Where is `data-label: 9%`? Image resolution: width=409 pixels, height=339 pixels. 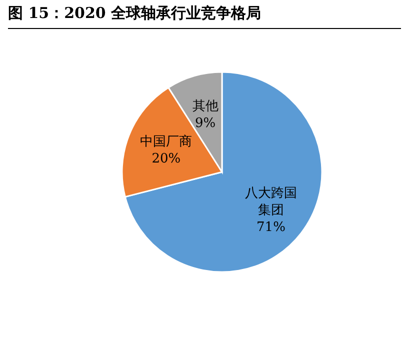
data-label: 9% is located at coordinates (205, 122).